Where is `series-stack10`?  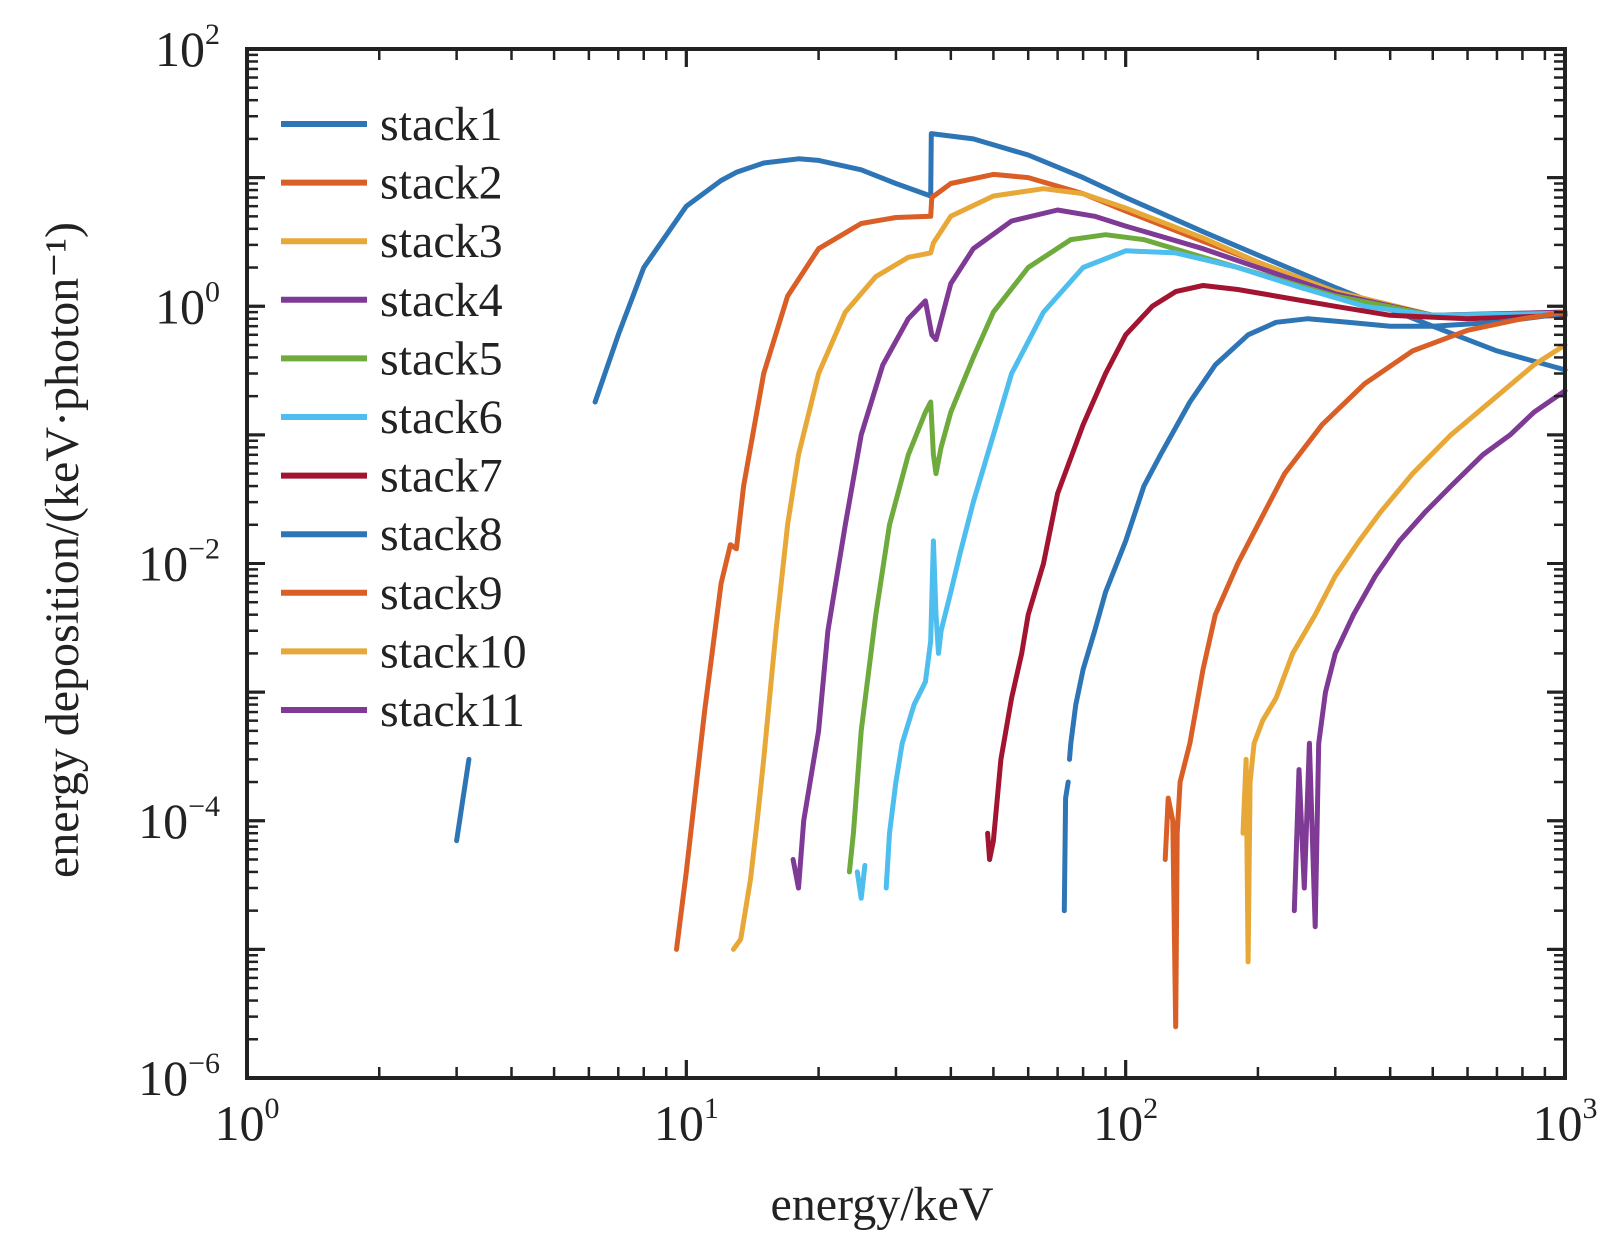
series-stack10 is located at coordinates (1404, 653).